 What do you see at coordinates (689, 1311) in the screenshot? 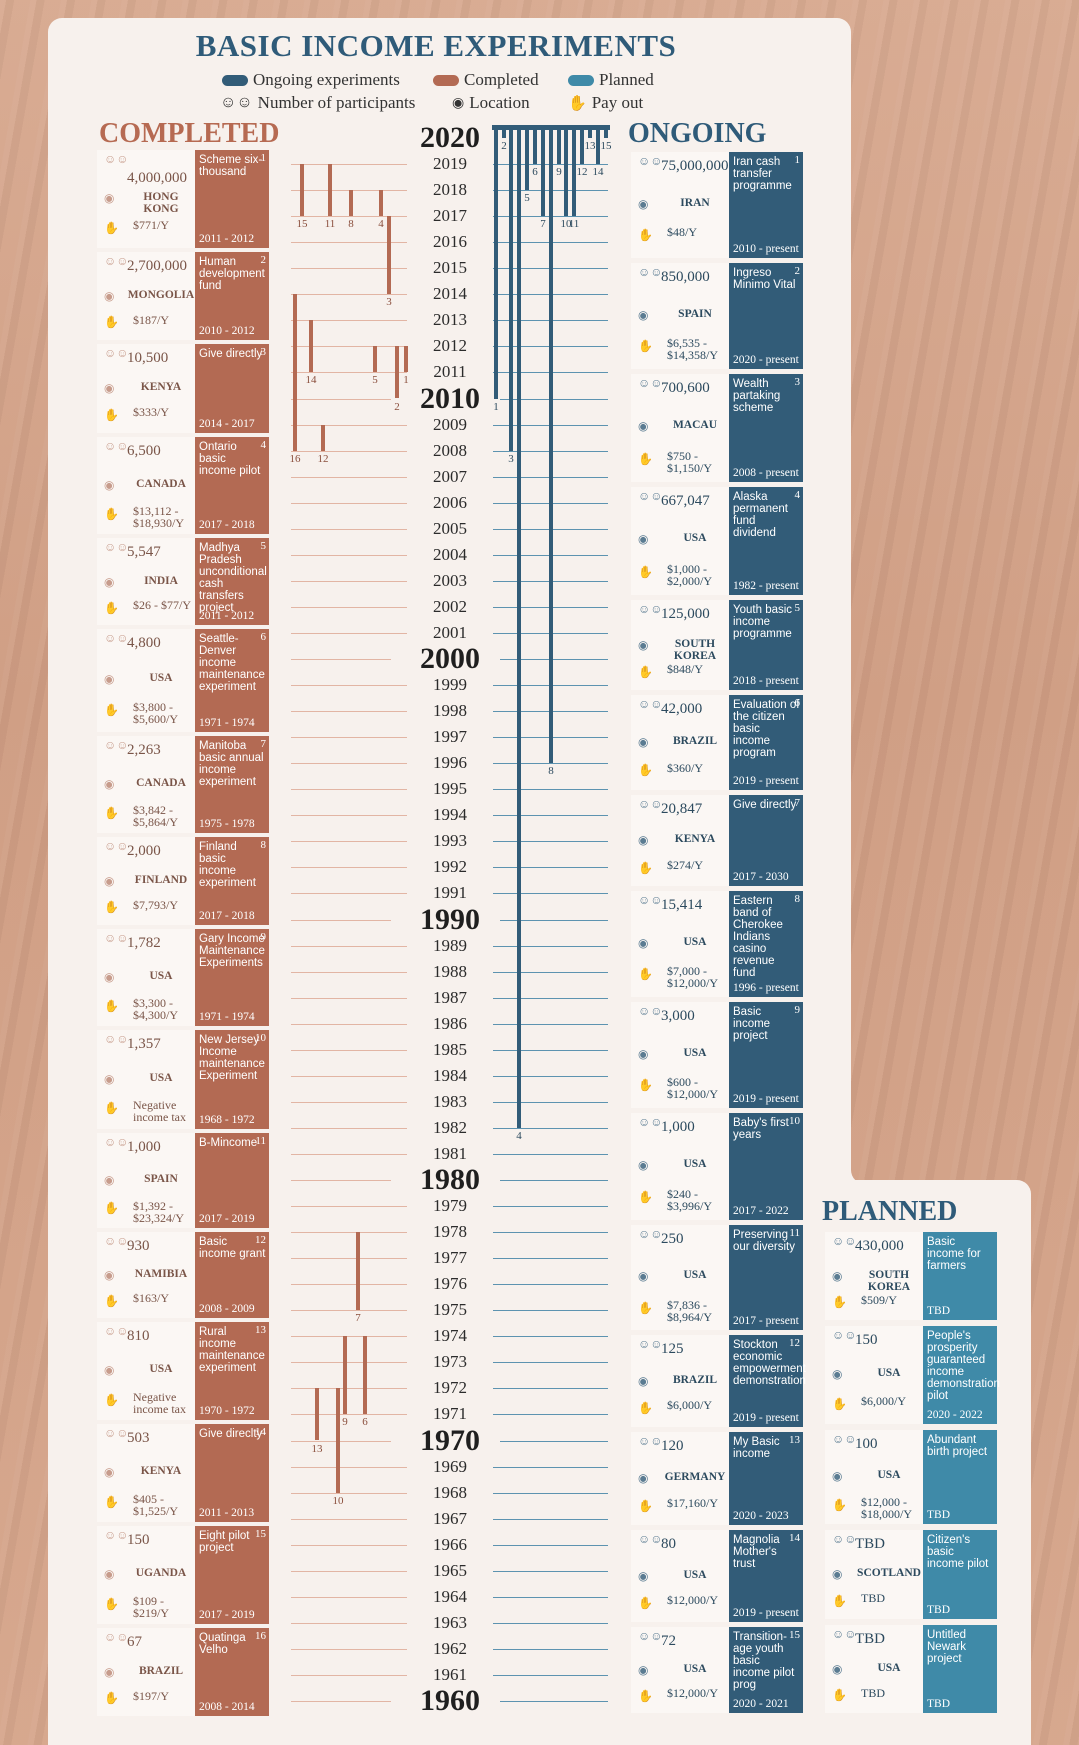
I see `payout-value: $7,836 - $8,964/Y` at bounding box center [689, 1311].